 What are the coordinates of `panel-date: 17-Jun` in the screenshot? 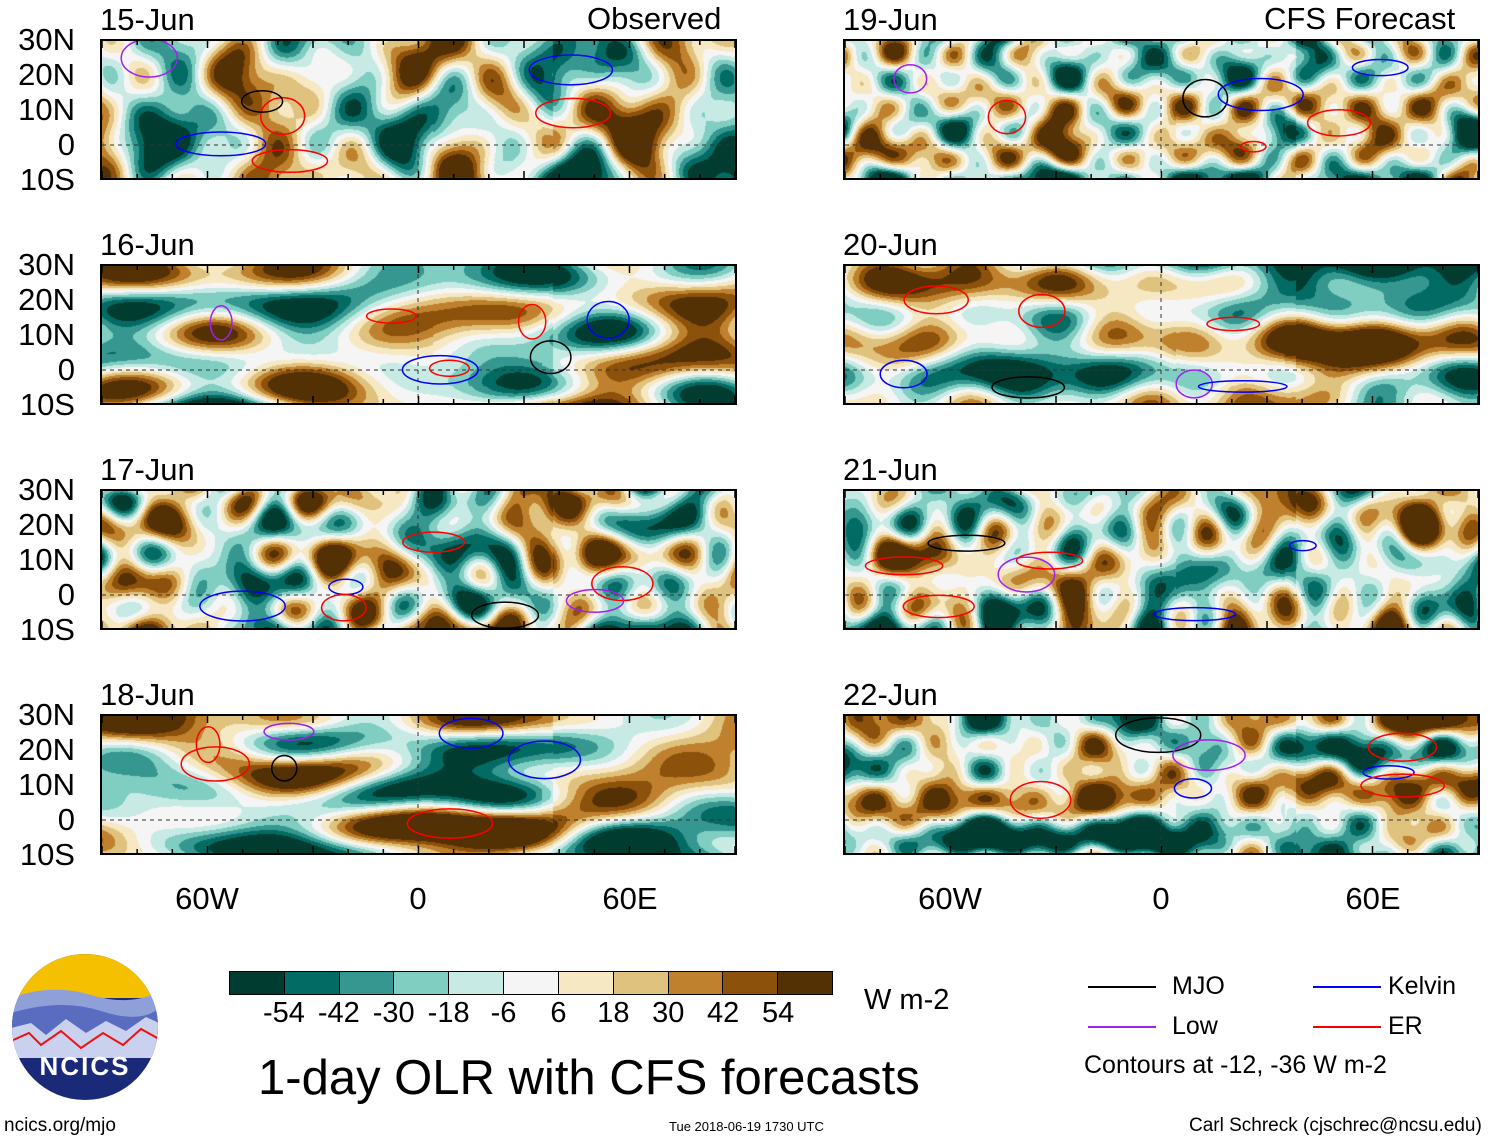 It's located at (147, 469).